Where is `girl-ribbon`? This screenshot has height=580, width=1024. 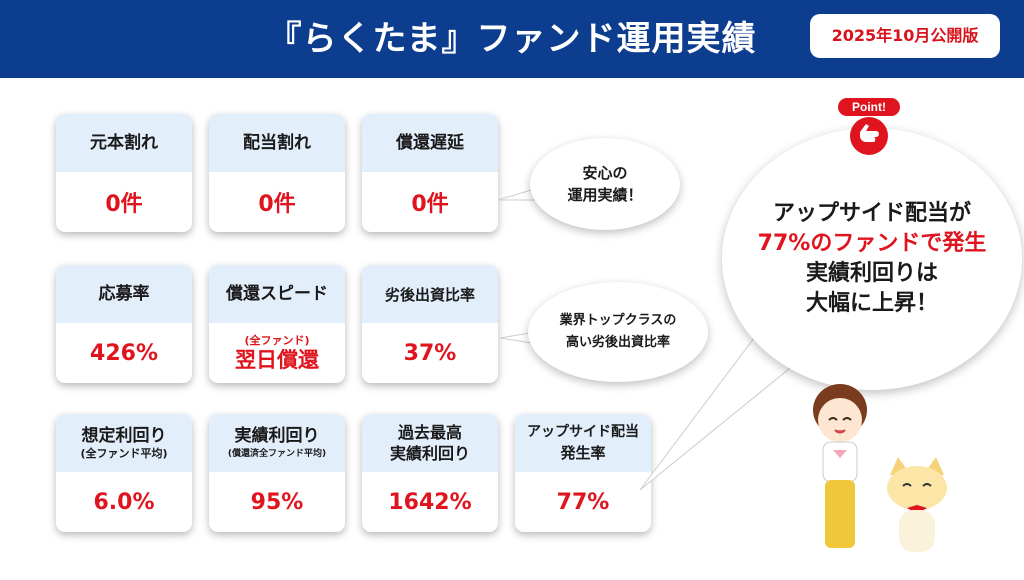
girl-ribbon is located at coordinates (840, 454).